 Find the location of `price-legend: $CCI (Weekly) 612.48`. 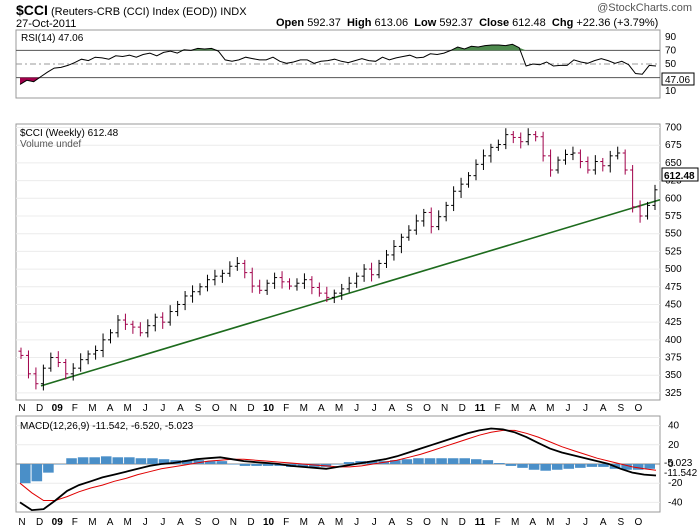

price-legend: $CCI (Weekly) 612.48 is located at coordinates (69, 133).